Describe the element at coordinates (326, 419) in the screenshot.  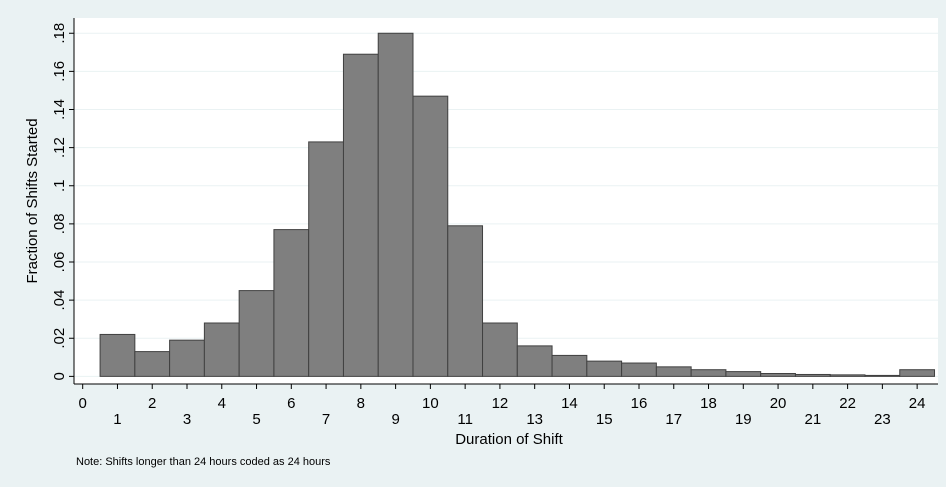
I see `x-tick-label: 7` at that location.